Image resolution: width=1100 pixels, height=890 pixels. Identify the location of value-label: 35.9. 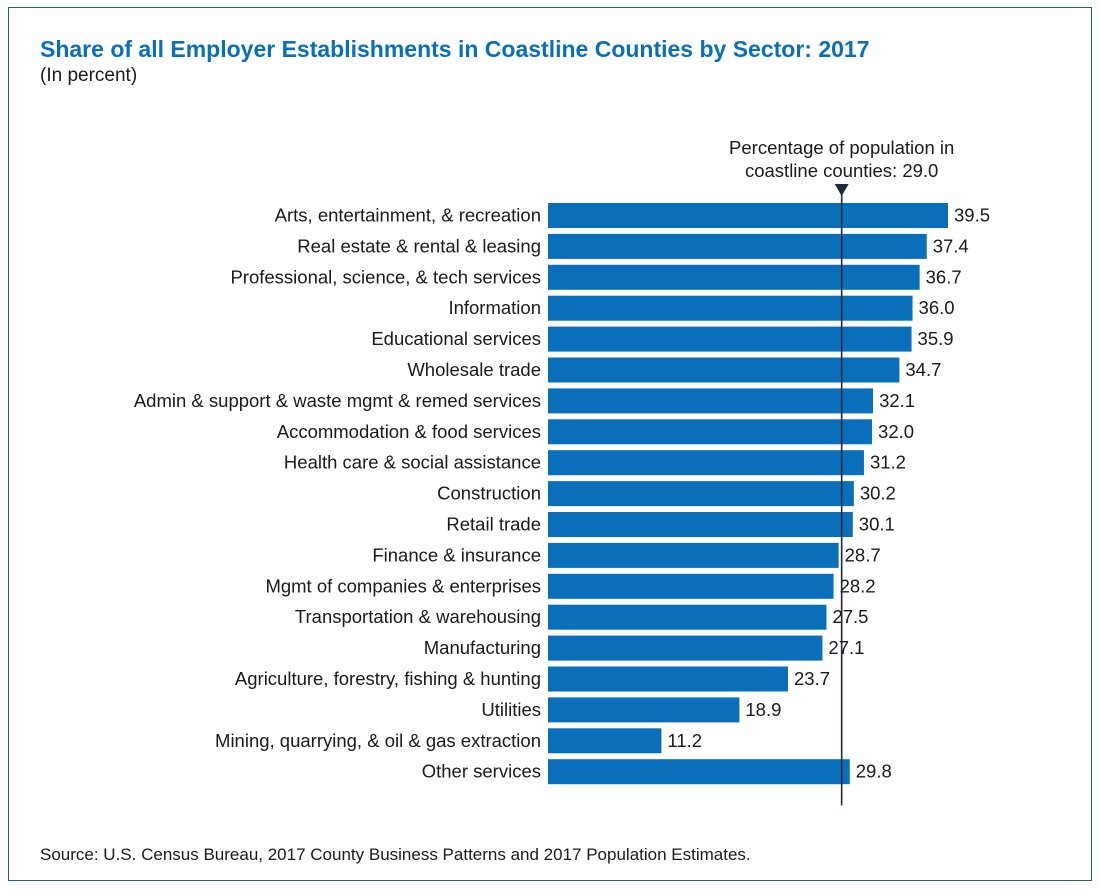
(936, 338).